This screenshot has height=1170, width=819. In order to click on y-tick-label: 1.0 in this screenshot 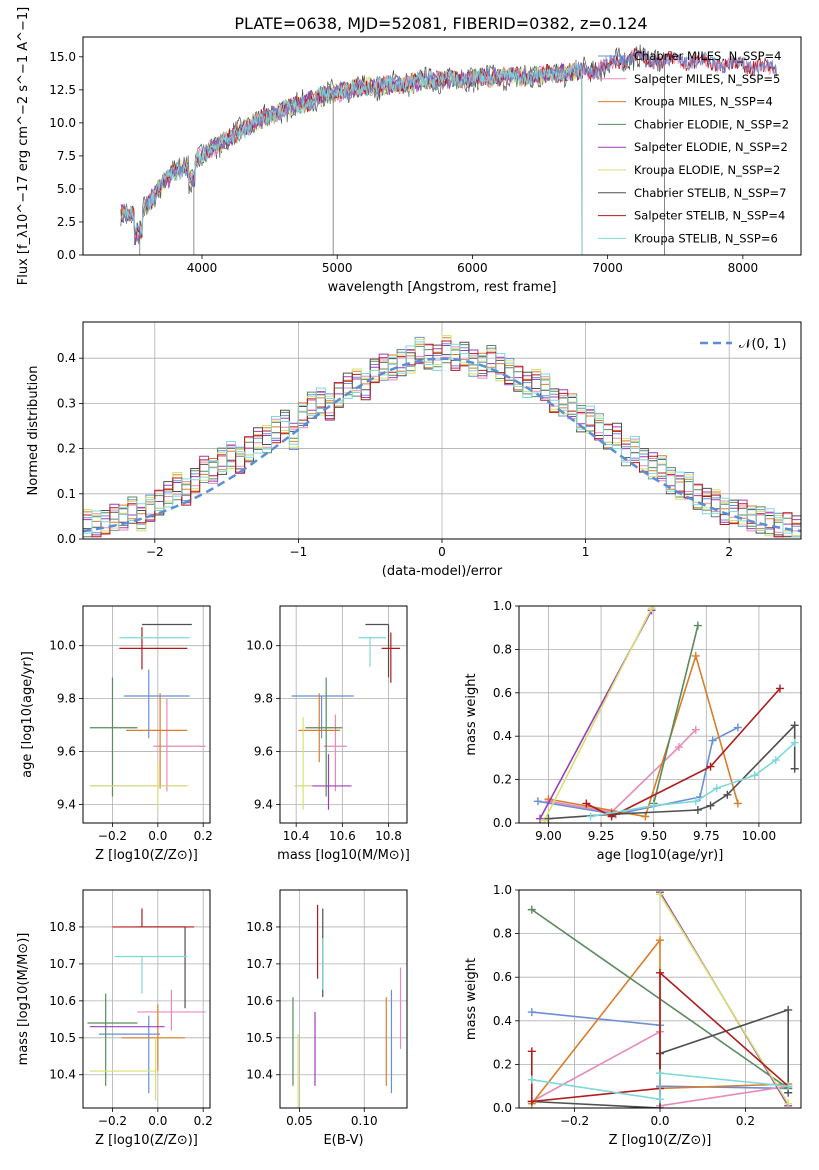, I will do `click(502, 890)`.